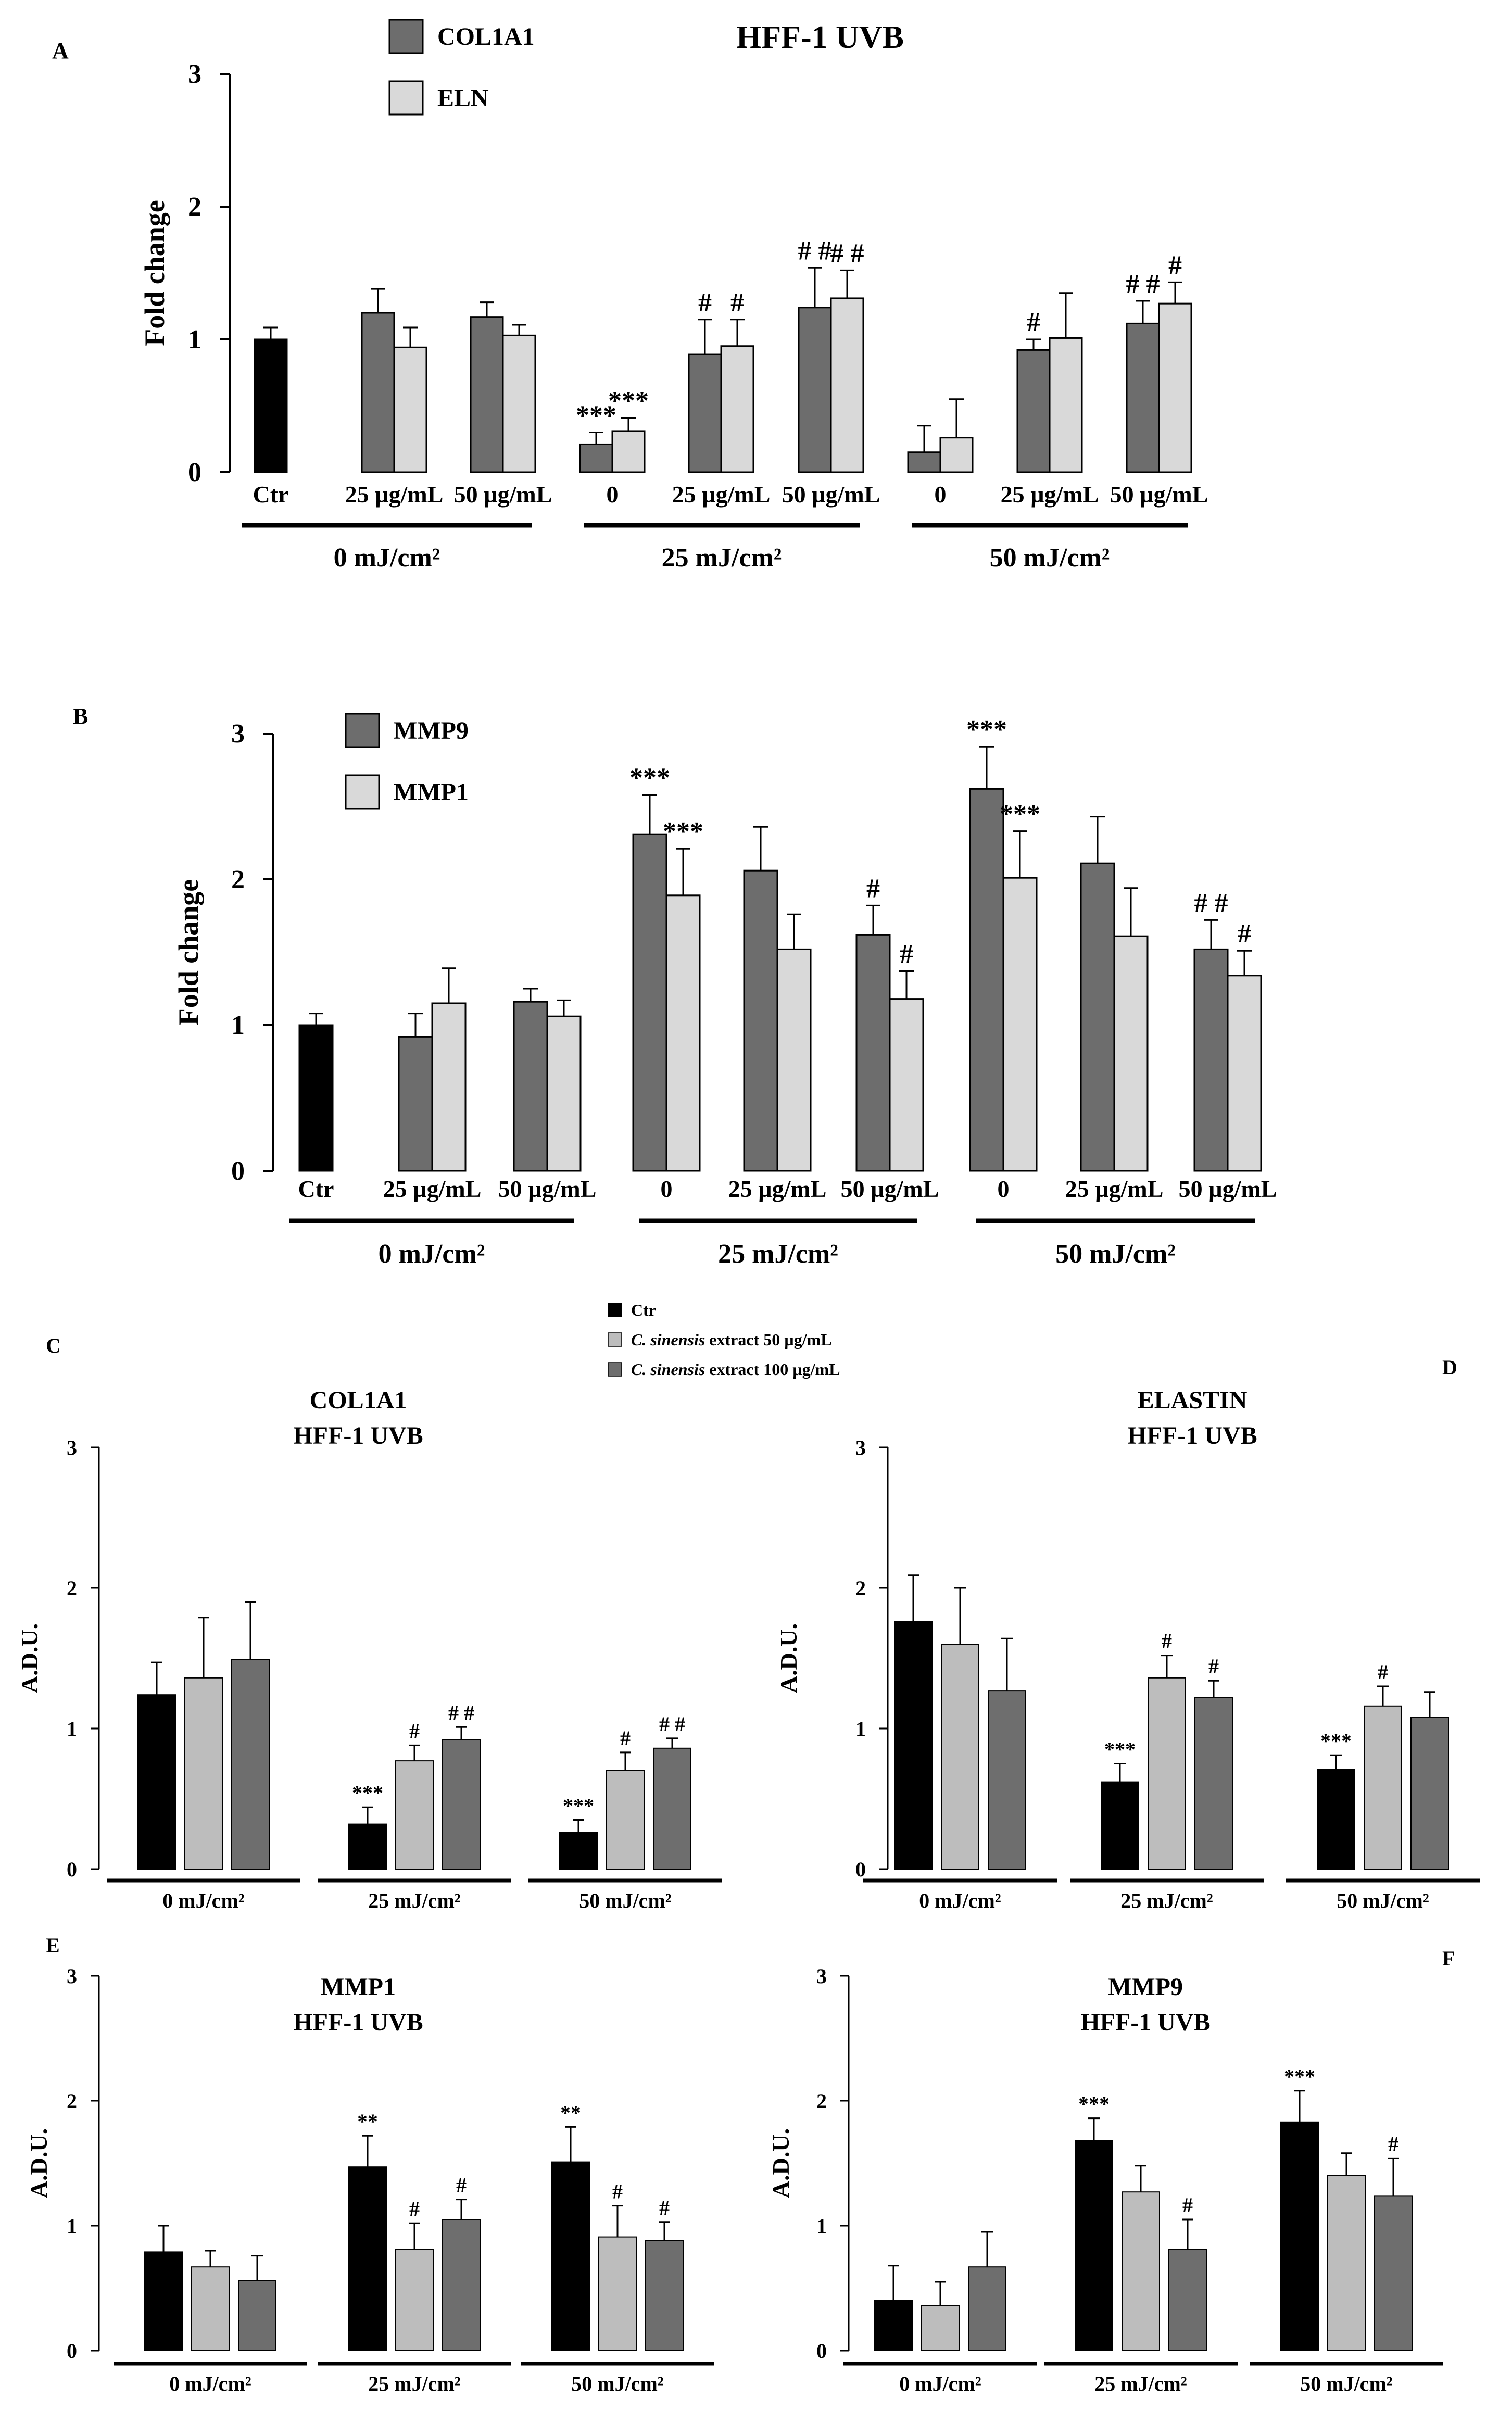  Describe the element at coordinates (1120, 1749) in the screenshot. I see `significance-mark: ***` at that location.